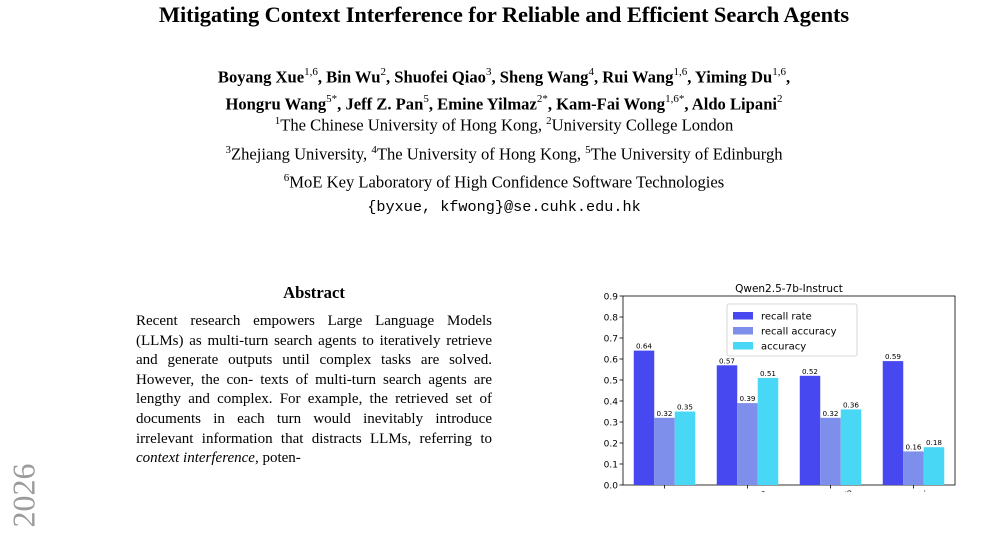  Describe the element at coordinates (786, 317) in the screenshot. I see `legend-label: recall rate` at that location.